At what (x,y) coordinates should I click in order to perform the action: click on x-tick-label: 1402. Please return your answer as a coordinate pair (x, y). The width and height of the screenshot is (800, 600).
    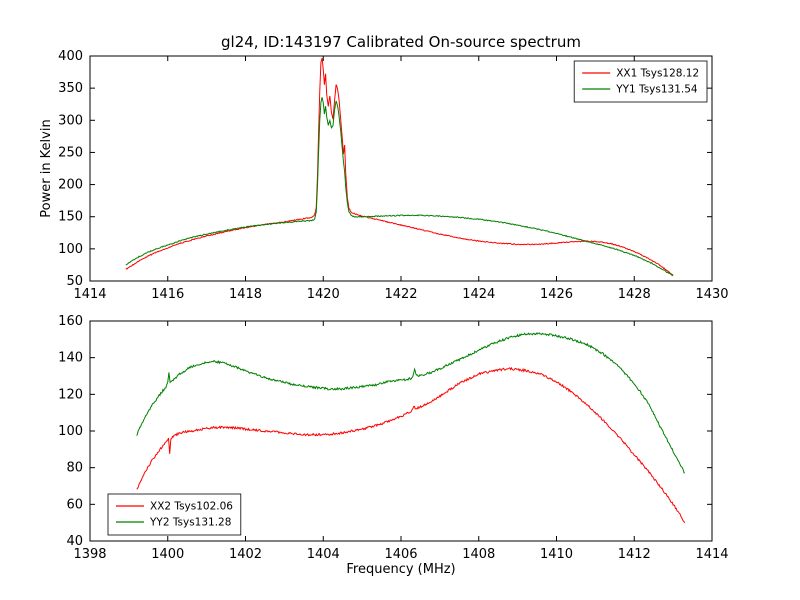
    Looking at the image, I should click on (245, 554).